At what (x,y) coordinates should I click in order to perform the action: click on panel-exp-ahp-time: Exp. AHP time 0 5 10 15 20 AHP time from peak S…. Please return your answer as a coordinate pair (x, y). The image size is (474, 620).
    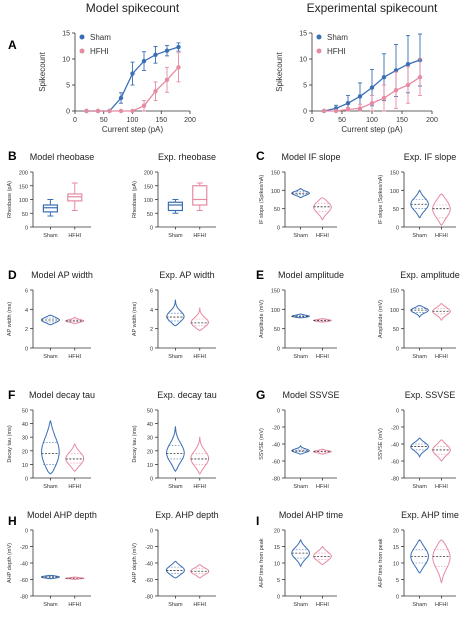
    Looking at the image, I should click on (418, 559).